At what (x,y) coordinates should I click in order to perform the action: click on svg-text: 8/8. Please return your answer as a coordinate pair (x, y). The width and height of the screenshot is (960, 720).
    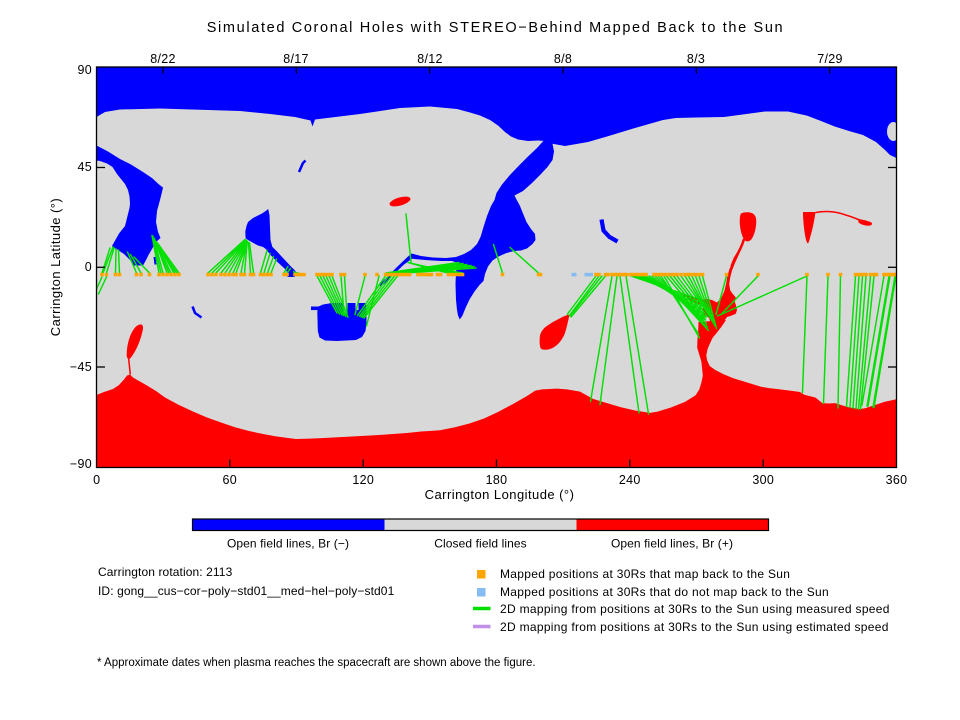
    Looking at the image, I should click on (563, 59).